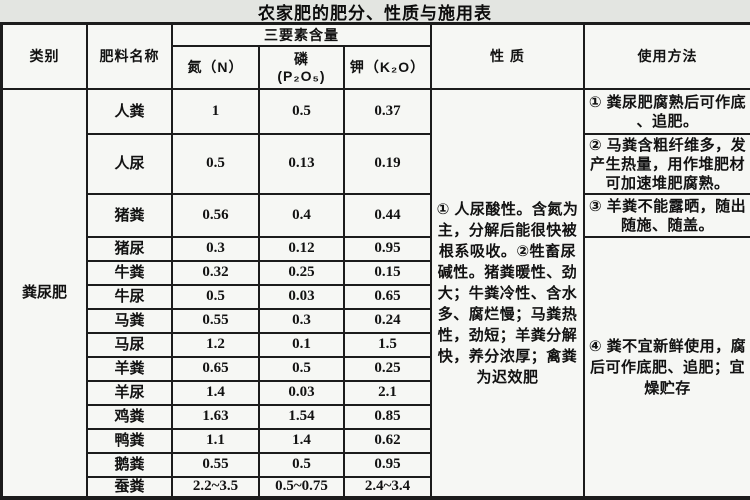 The image size is (750, 500). Describe the element at coordinates (129, 321) in the screenshot. I see `fertilizer-name: 马粪` at that location.